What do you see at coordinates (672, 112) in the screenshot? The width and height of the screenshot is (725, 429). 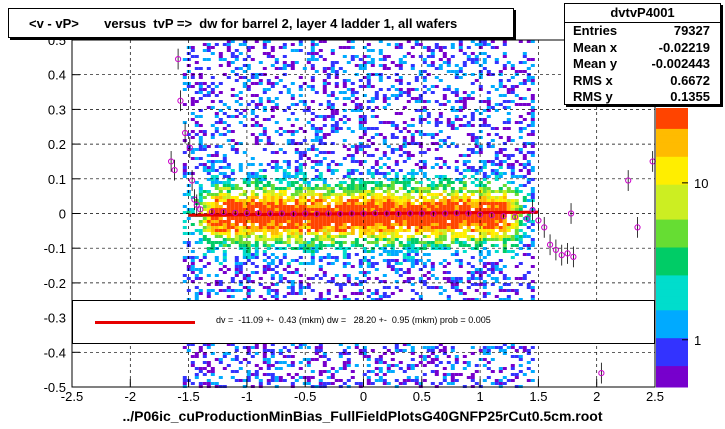 I see `colorbar-segment` at bounding box center [672, 112].